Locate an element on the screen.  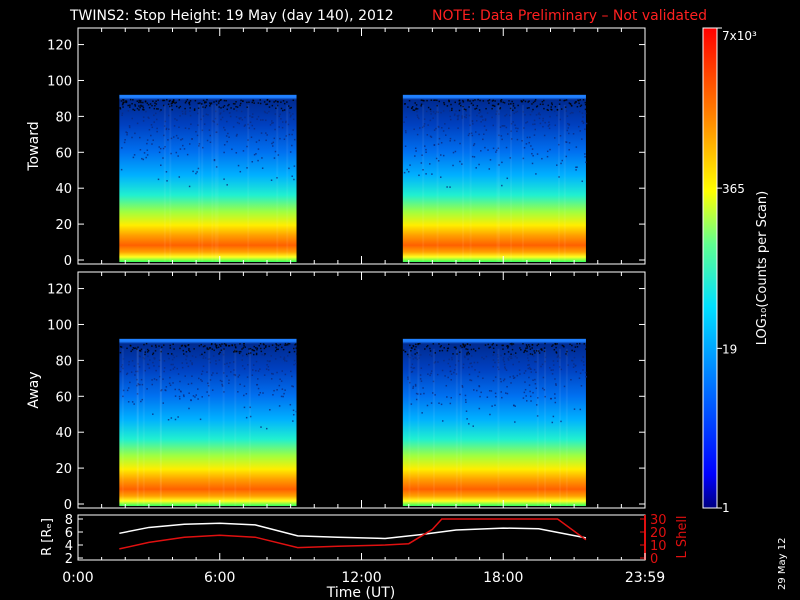
lshell-ylabel: L Shell is located at coordinates (682, 536).